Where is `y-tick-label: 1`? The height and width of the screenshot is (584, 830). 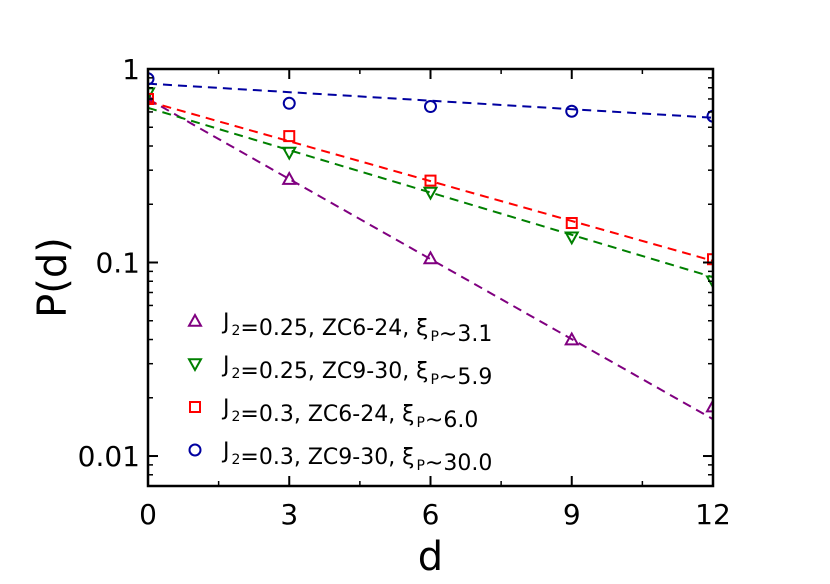
y-tick-label: 1 is located at coordinates (131, 69).